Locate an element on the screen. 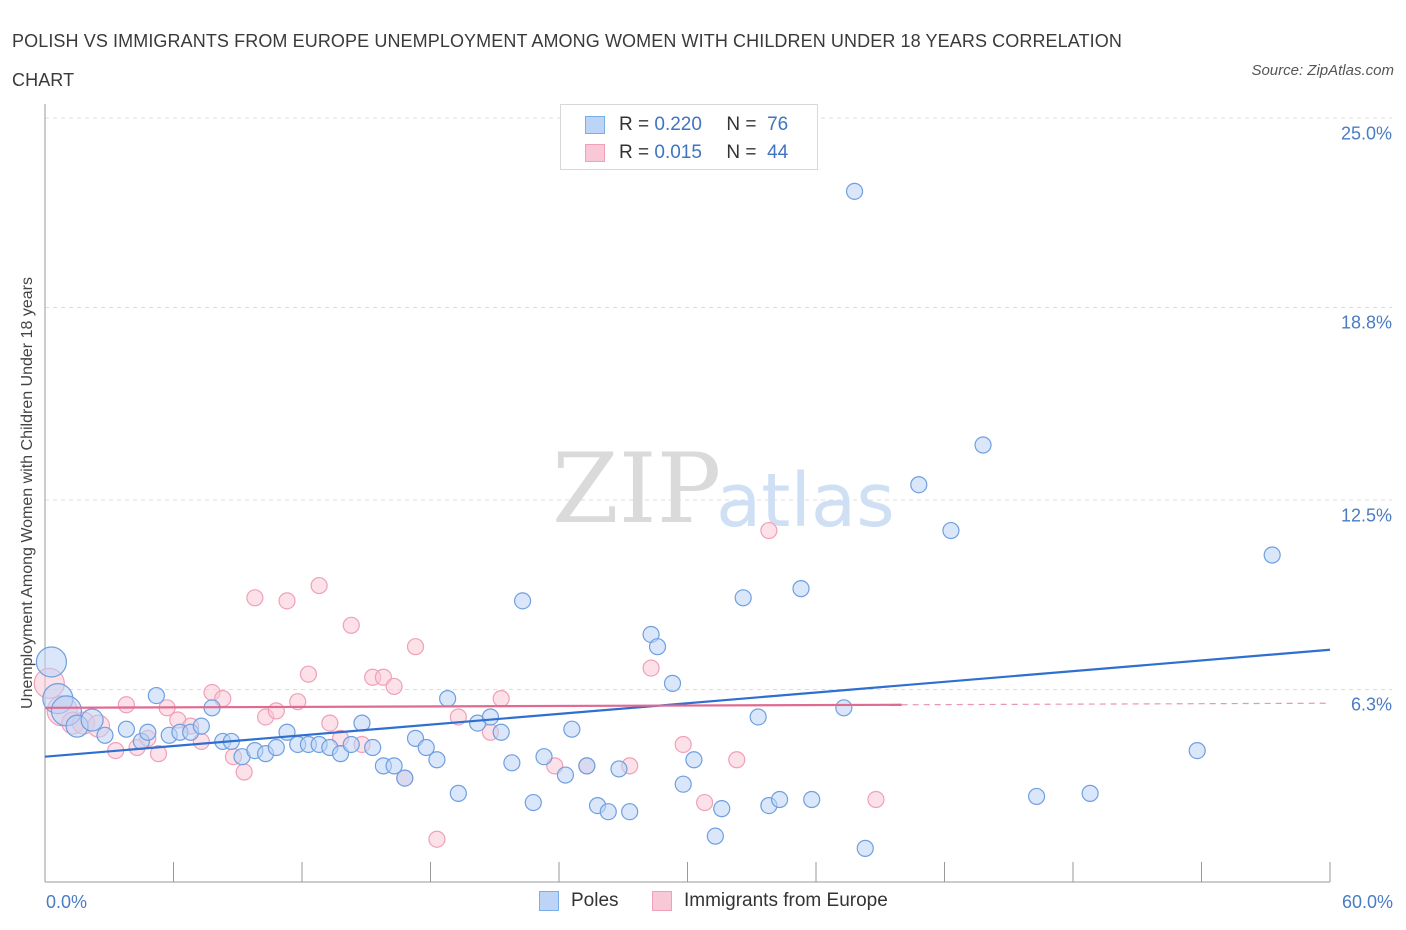  legend-label-poles: Poles is located at coordinates (595, 900).